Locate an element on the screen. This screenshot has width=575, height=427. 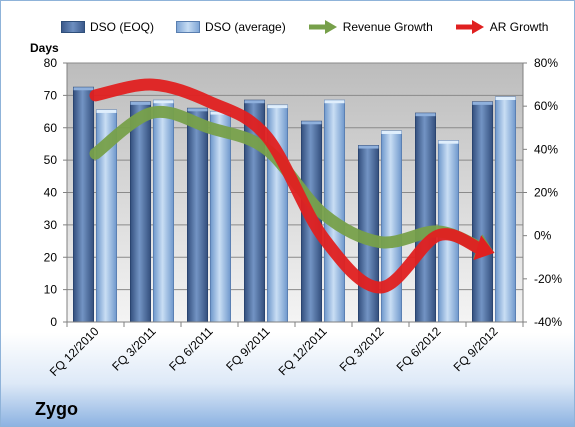
x-tick-label: FQ 6/2011 is located at coordinates (191, 349).